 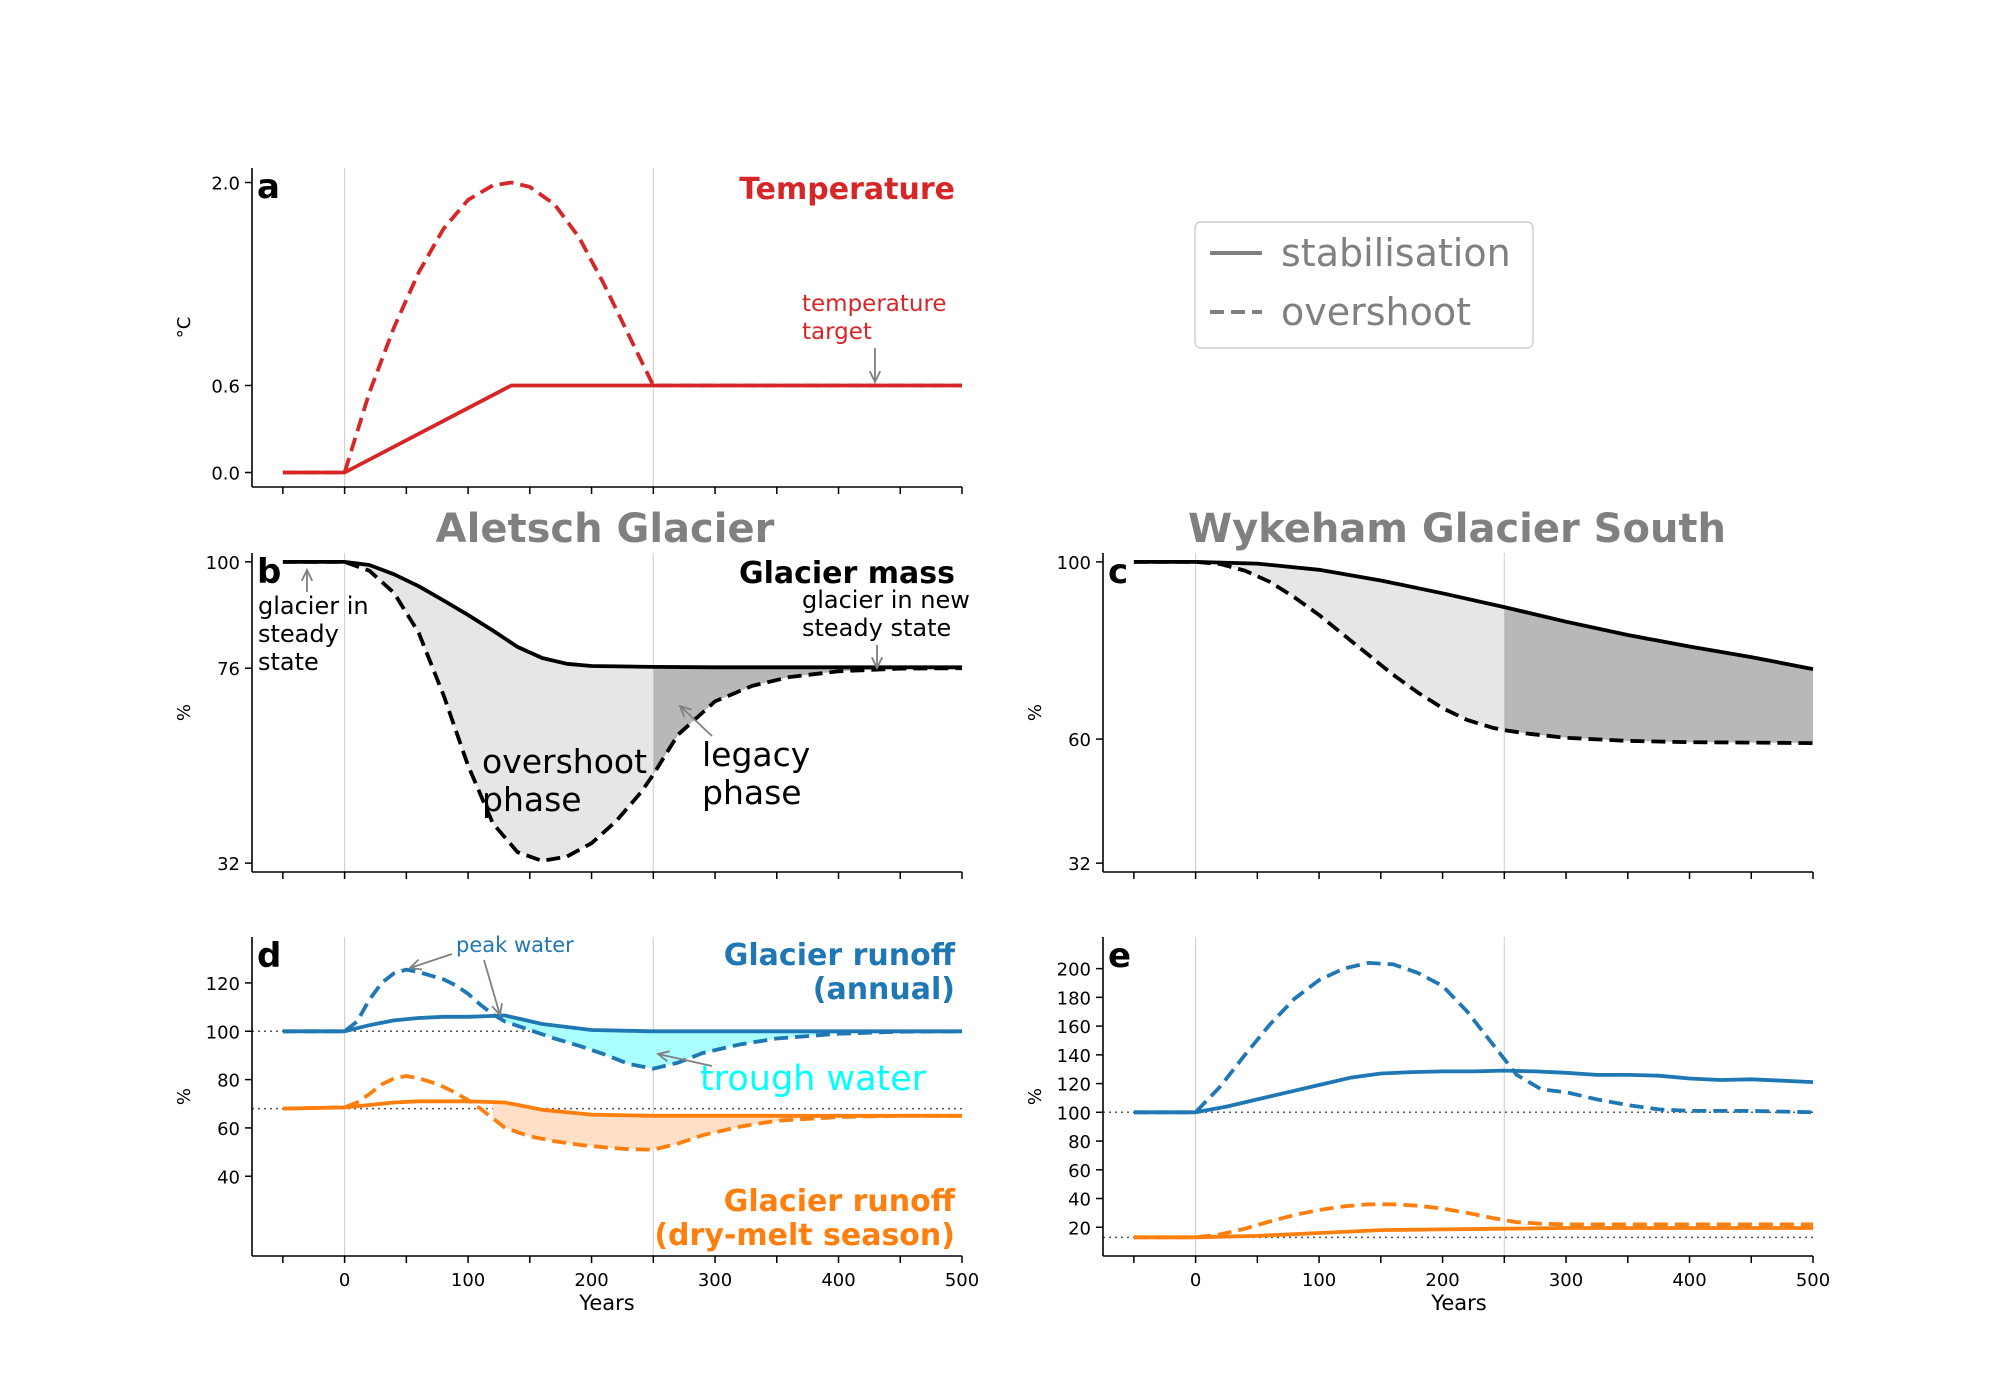 I want to click on panel-c-y-tick-label: 32, so click(x=1079, y=864).